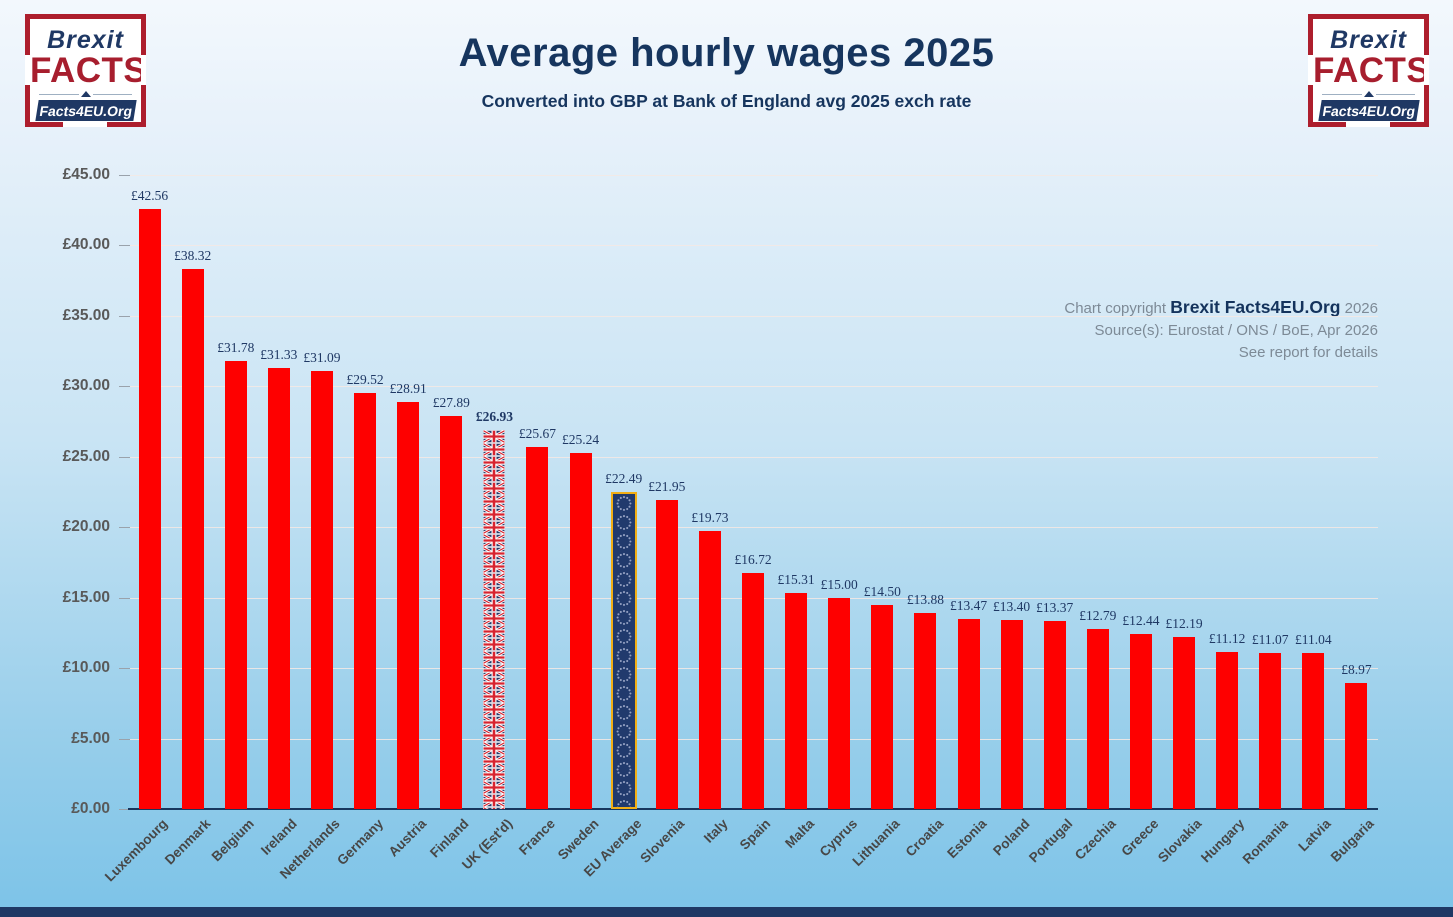 This screenshot has width=1453, height=917. Describe the element at coordinates (882, 706) in the screenshot. I see `bar-lithuania` at that location.